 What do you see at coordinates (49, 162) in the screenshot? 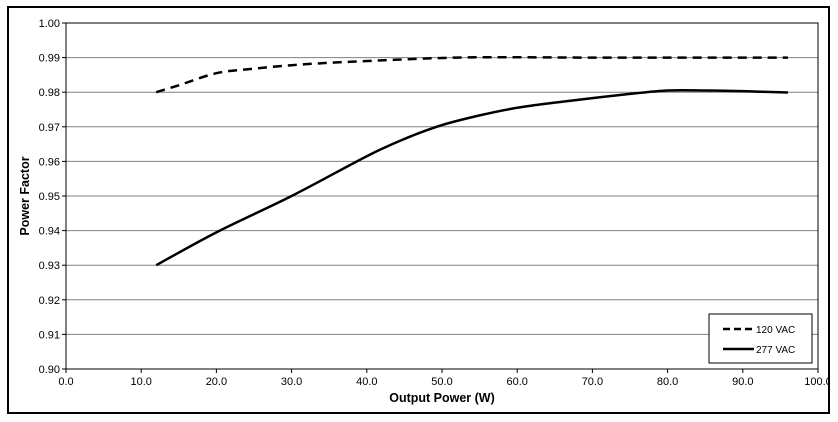
I see `y-tick-label: 0.96` at bounding box center [49, 162].